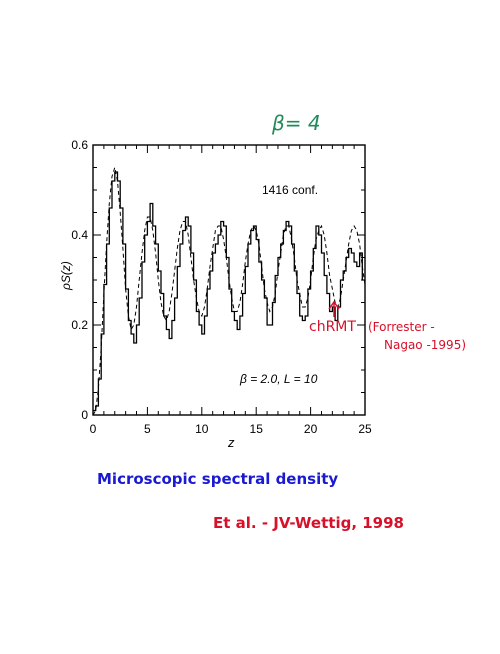 The image size is (500, 654). What do you see at coordinates (79, 325) in the screenshot?
I see `y-tick-label: 0.2` at bounding box center [79, 325].